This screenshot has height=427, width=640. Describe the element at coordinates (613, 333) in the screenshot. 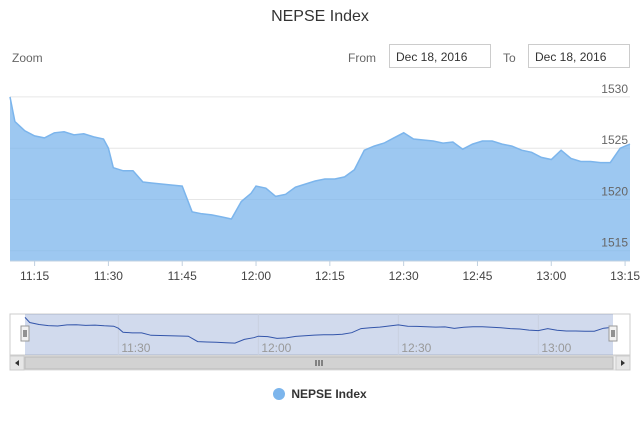

I see `navigator-right-handle` at that location.